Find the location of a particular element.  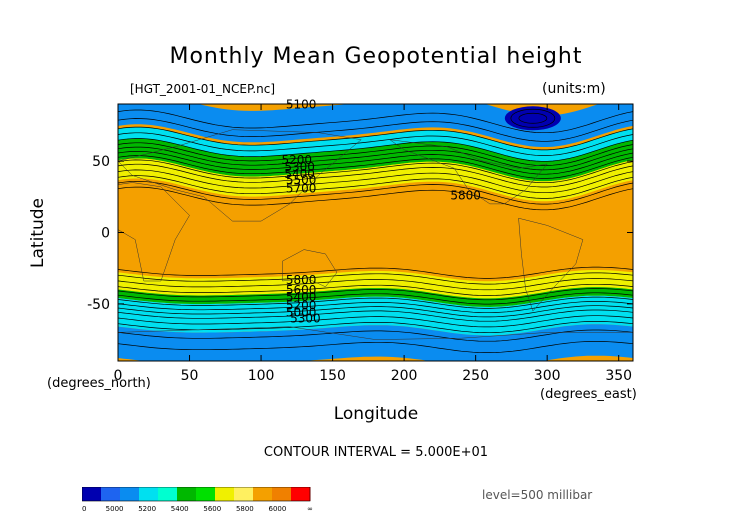

x-tick-label: 150 is located at coordinates (332, 376).